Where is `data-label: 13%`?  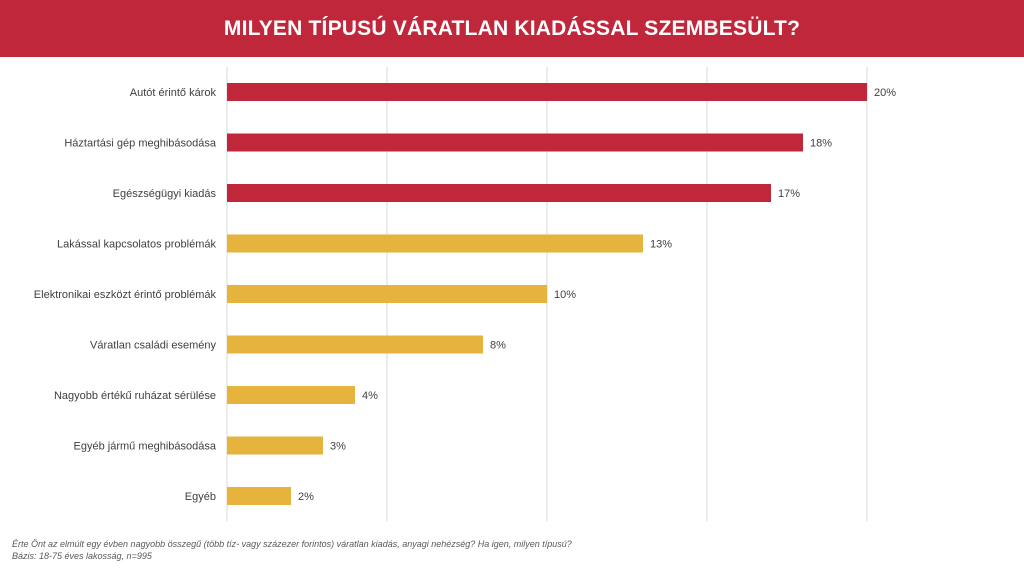 data-label: 13% is located at coordinates (661, 245).